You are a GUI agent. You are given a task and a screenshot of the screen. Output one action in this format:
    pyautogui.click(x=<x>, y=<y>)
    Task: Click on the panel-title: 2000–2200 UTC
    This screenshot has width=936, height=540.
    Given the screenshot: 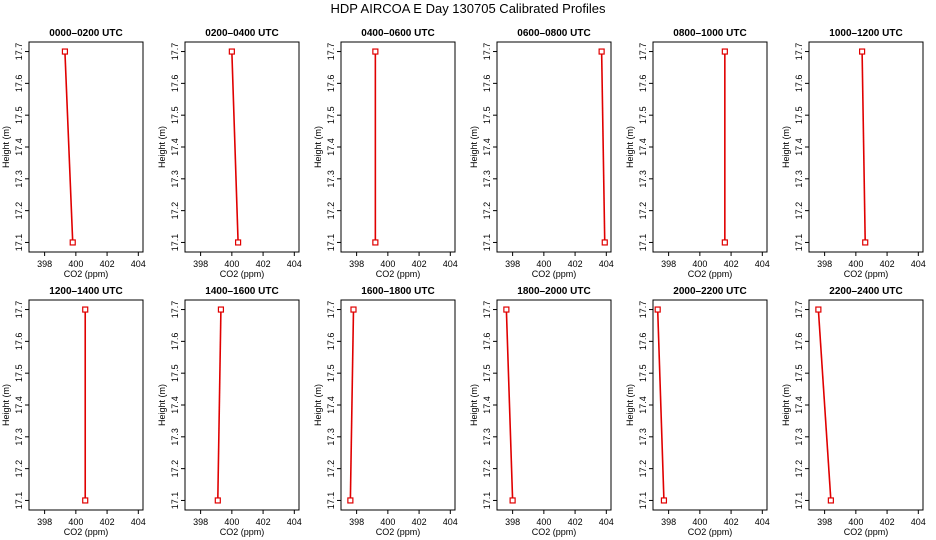 What is the action you would take?
    pyautogui.click(x=709, y=291)
    